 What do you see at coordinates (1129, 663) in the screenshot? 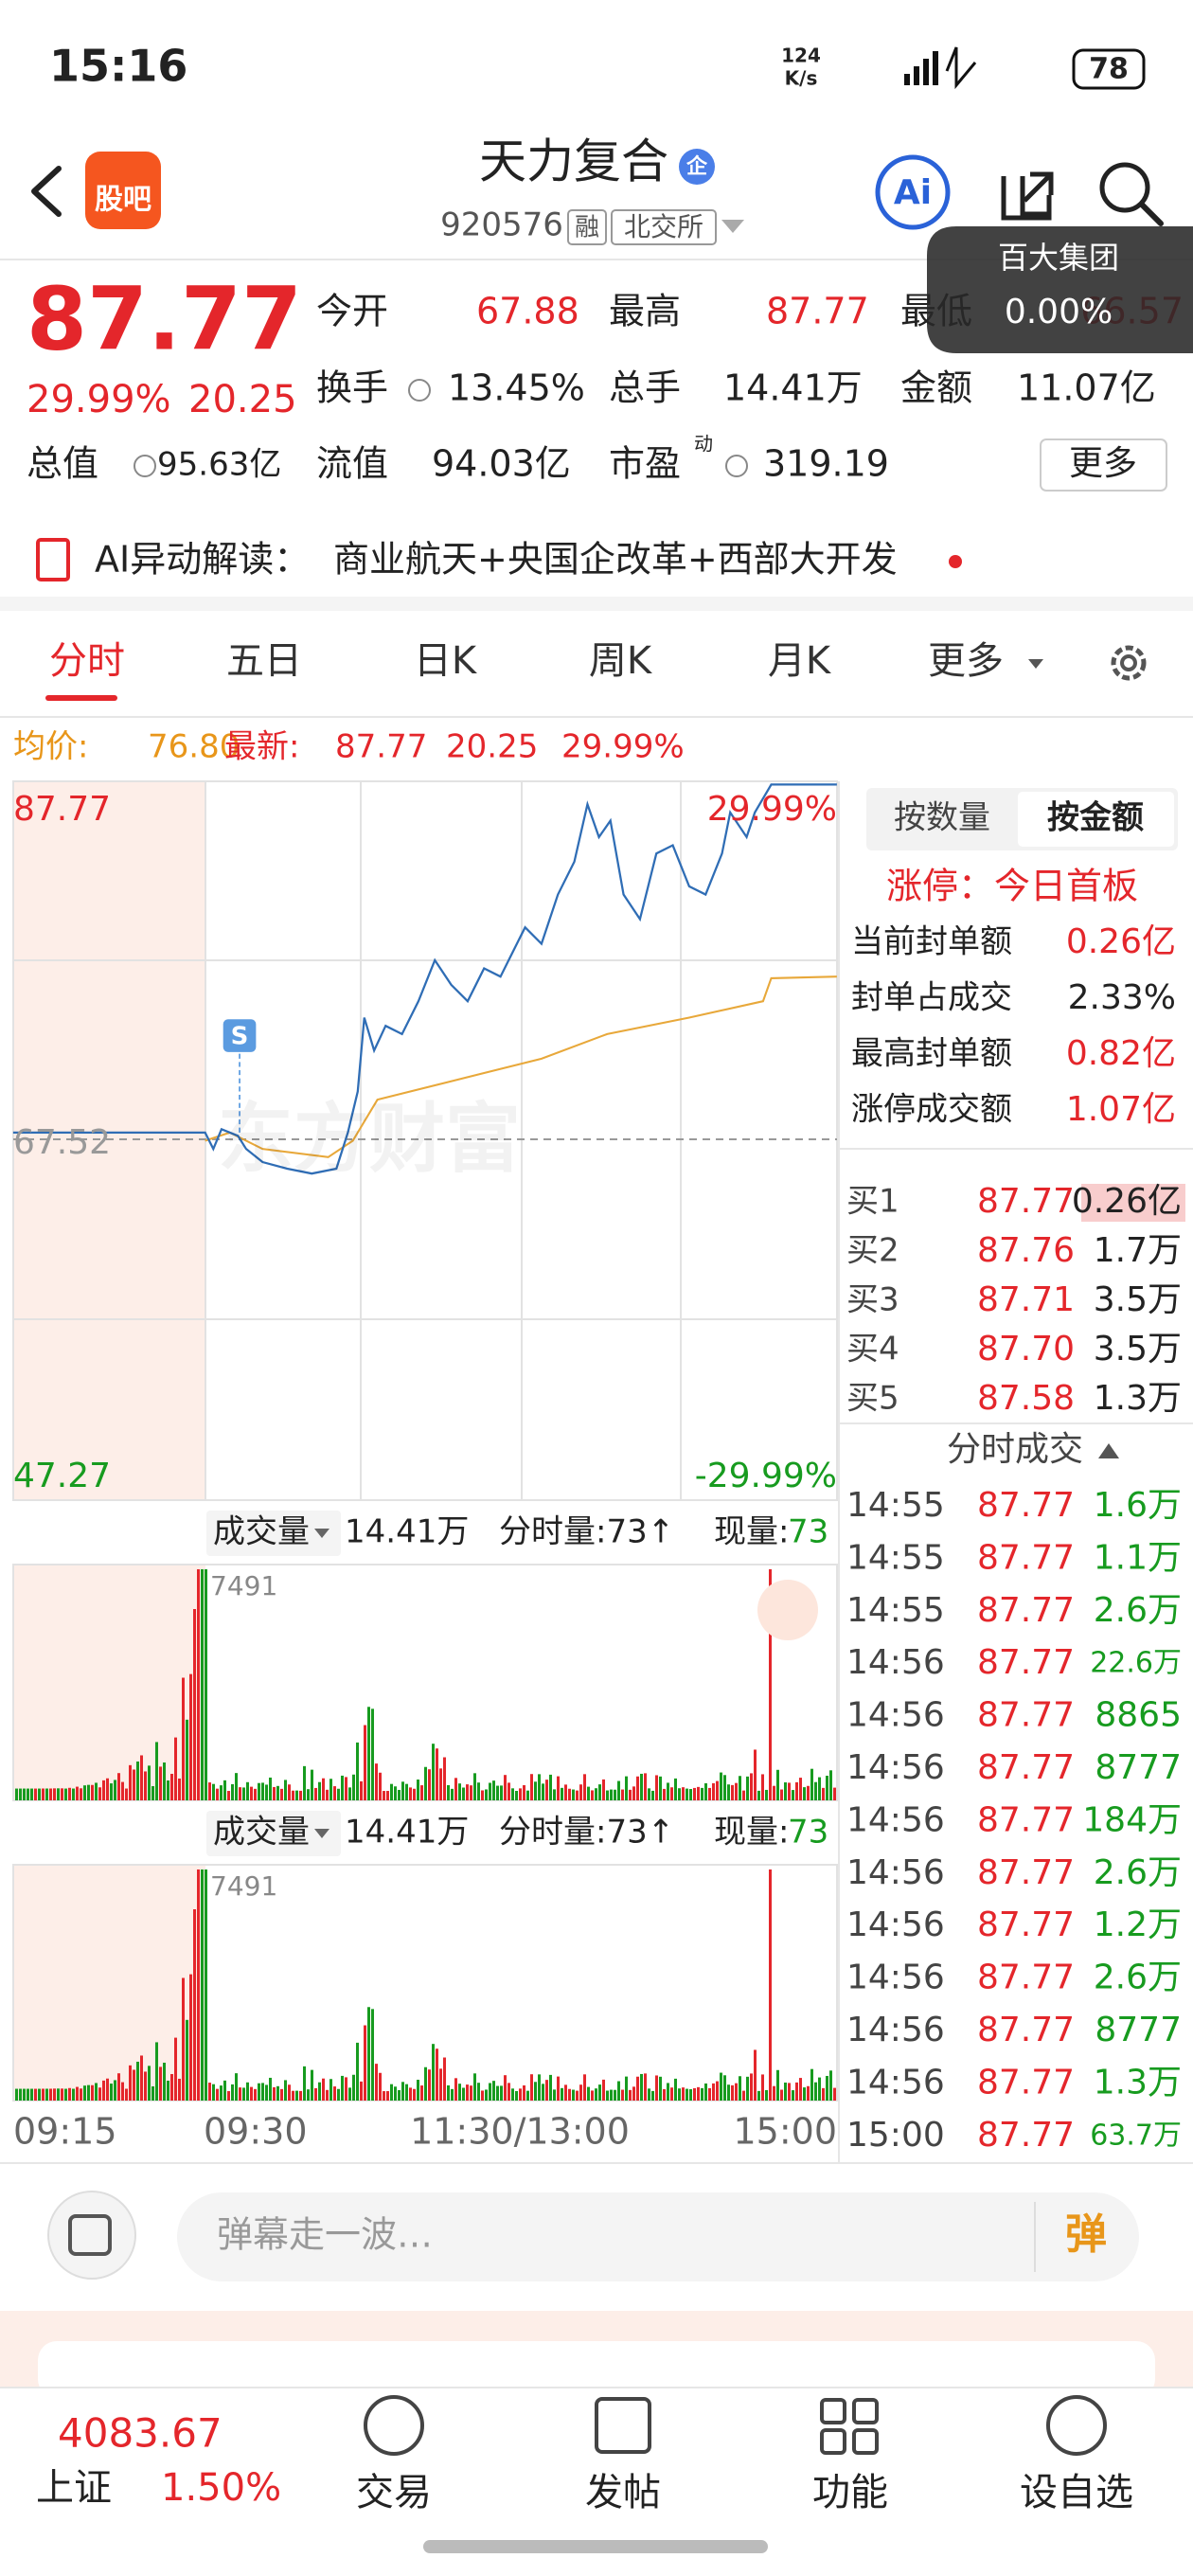
I see `settings-button` at bounding box center [1129, 663].